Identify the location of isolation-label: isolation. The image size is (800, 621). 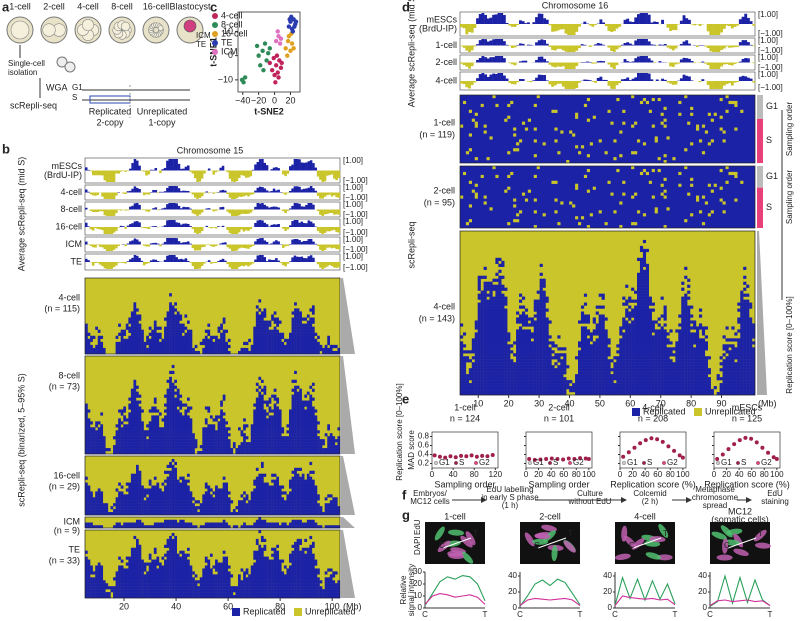
(22, 72).